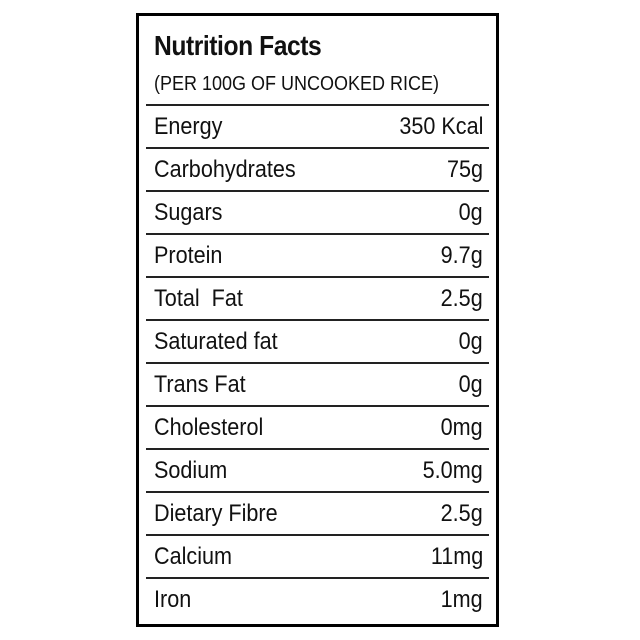  I want to click on nutrient-row-sodium: Sodium 5.0mg, so click(317, 469).